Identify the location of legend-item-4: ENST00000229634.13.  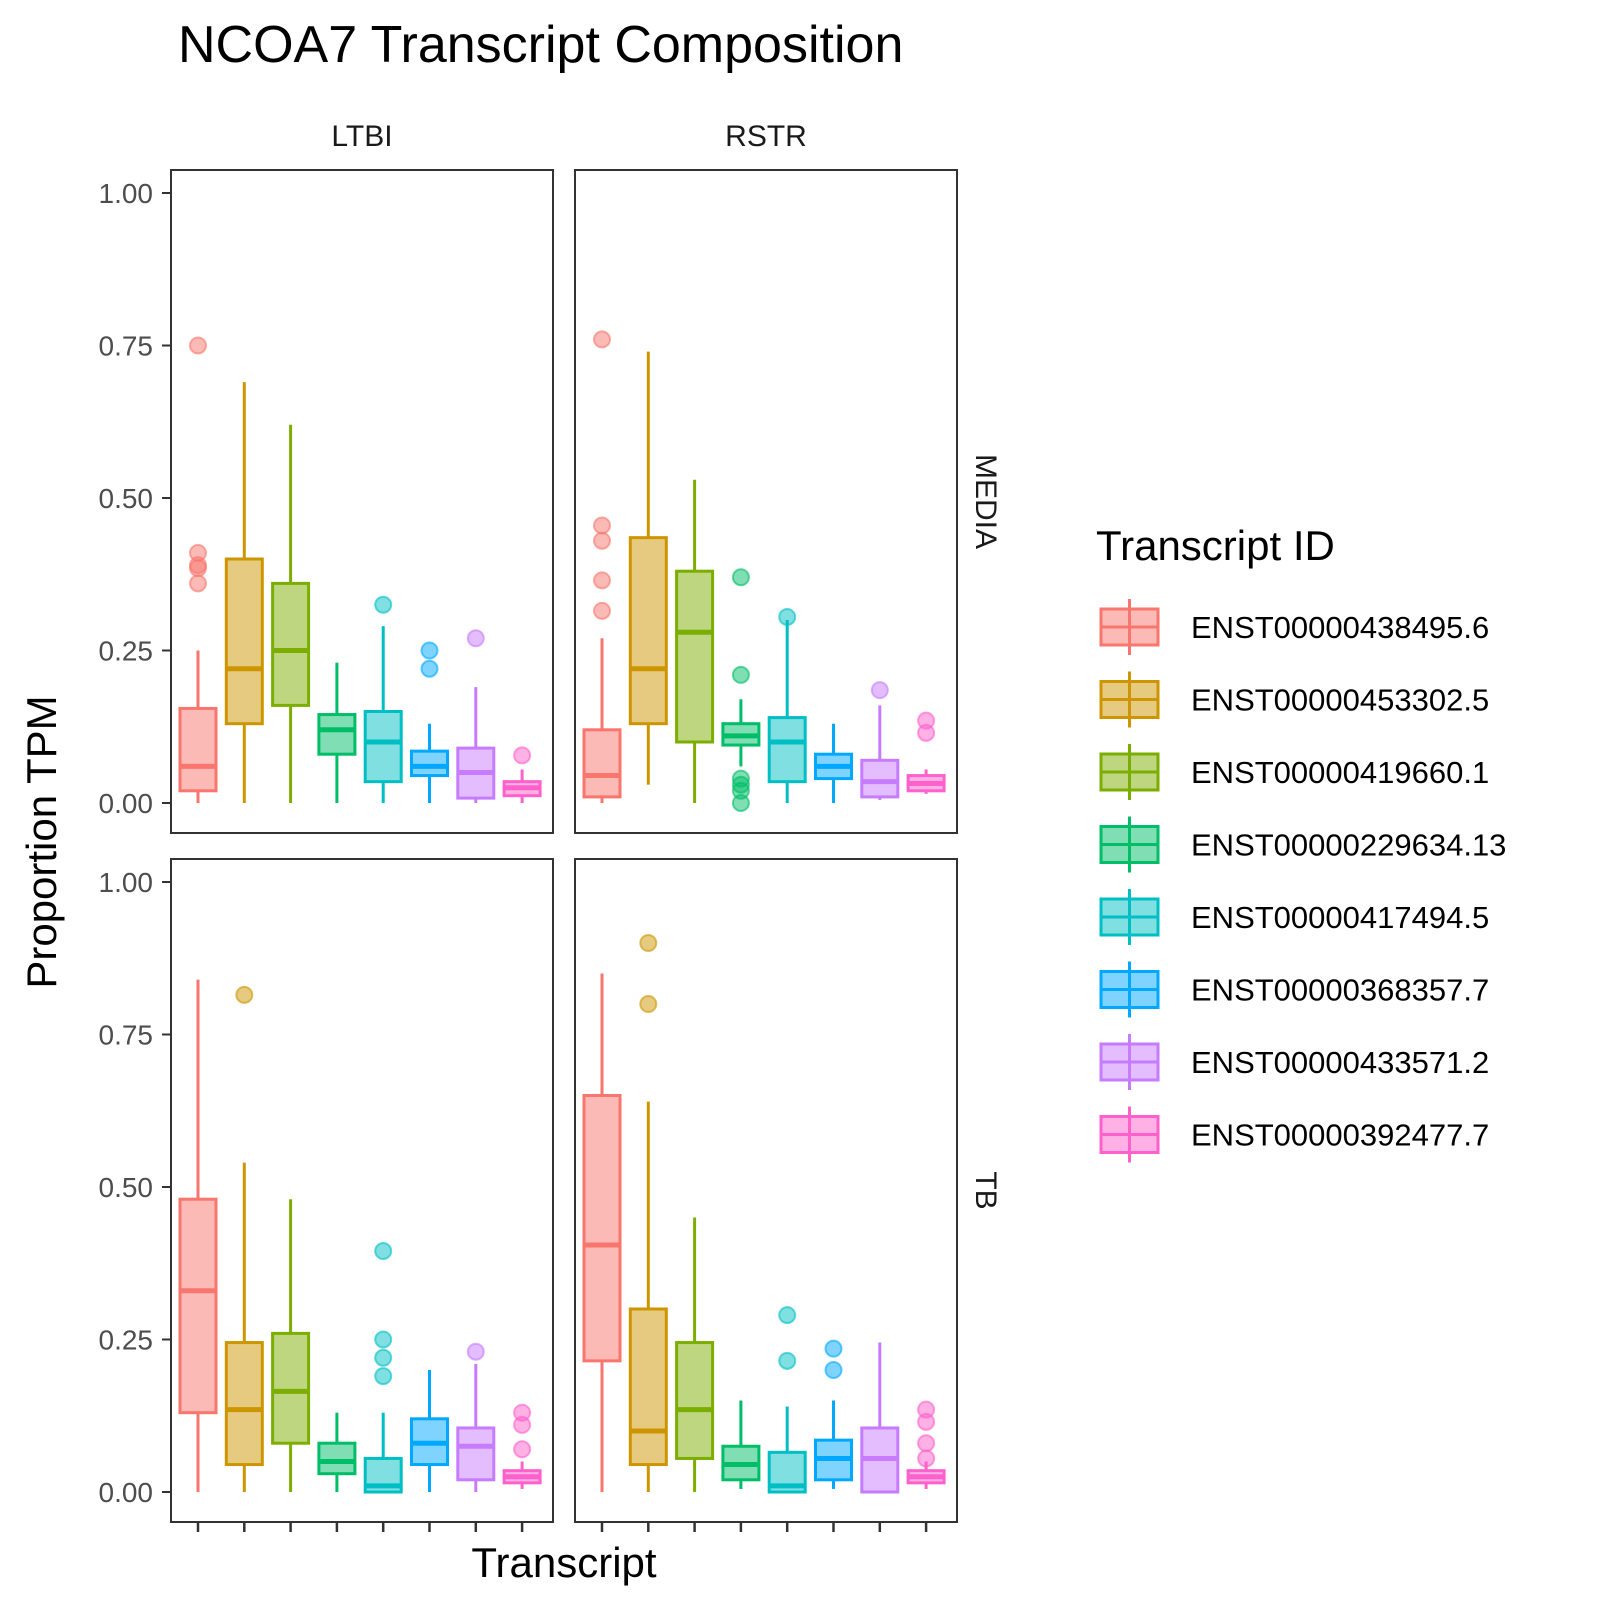
(1302, 844).